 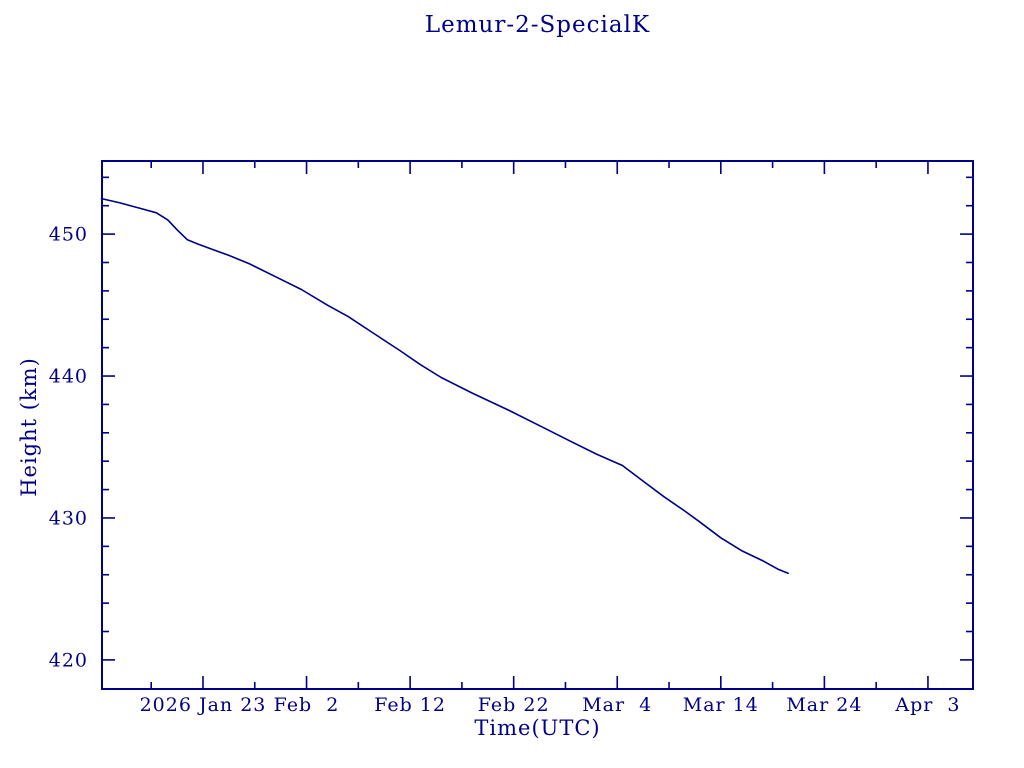 I want to click on y-tick-label: 420, so click(x=68, y=660).